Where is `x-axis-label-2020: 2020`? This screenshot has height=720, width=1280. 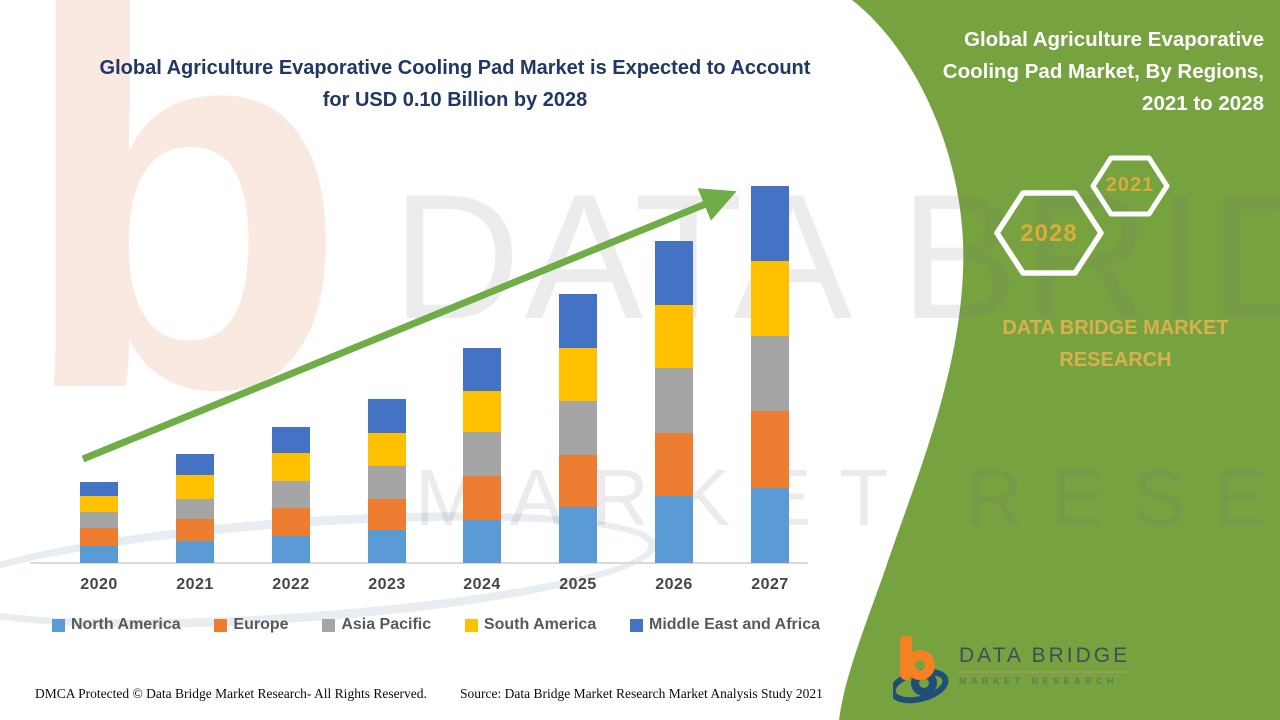 x-axis-label-2020: 2020 is located at coordinates (99, 584).